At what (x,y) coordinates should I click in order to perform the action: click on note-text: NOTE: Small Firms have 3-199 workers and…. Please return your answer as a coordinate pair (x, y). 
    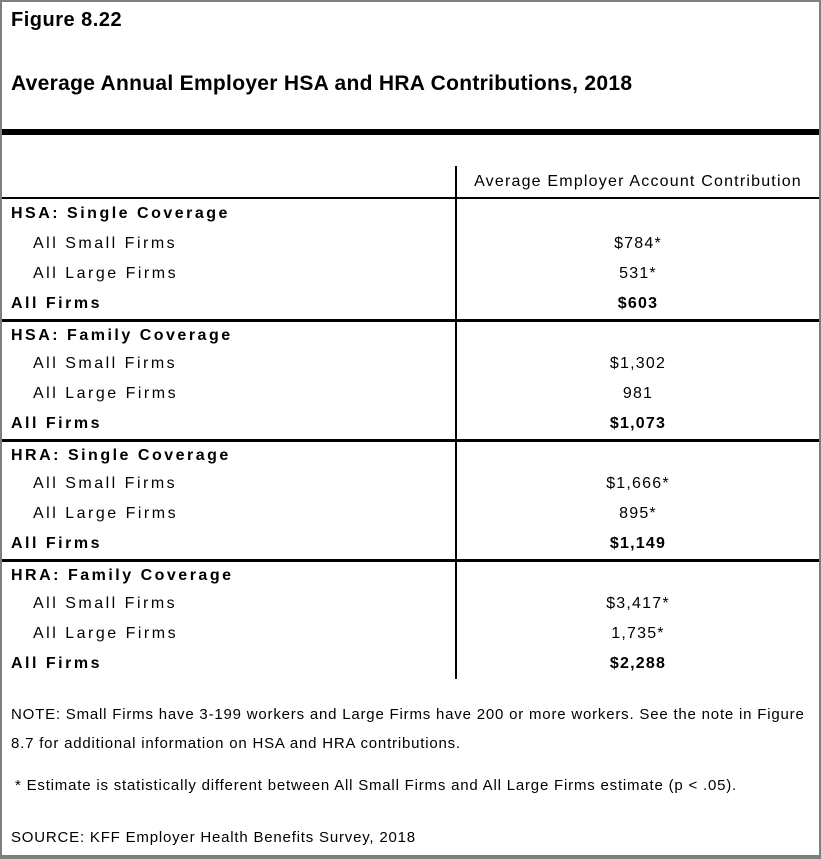
    Looking at the image, I should click on (408, 729).